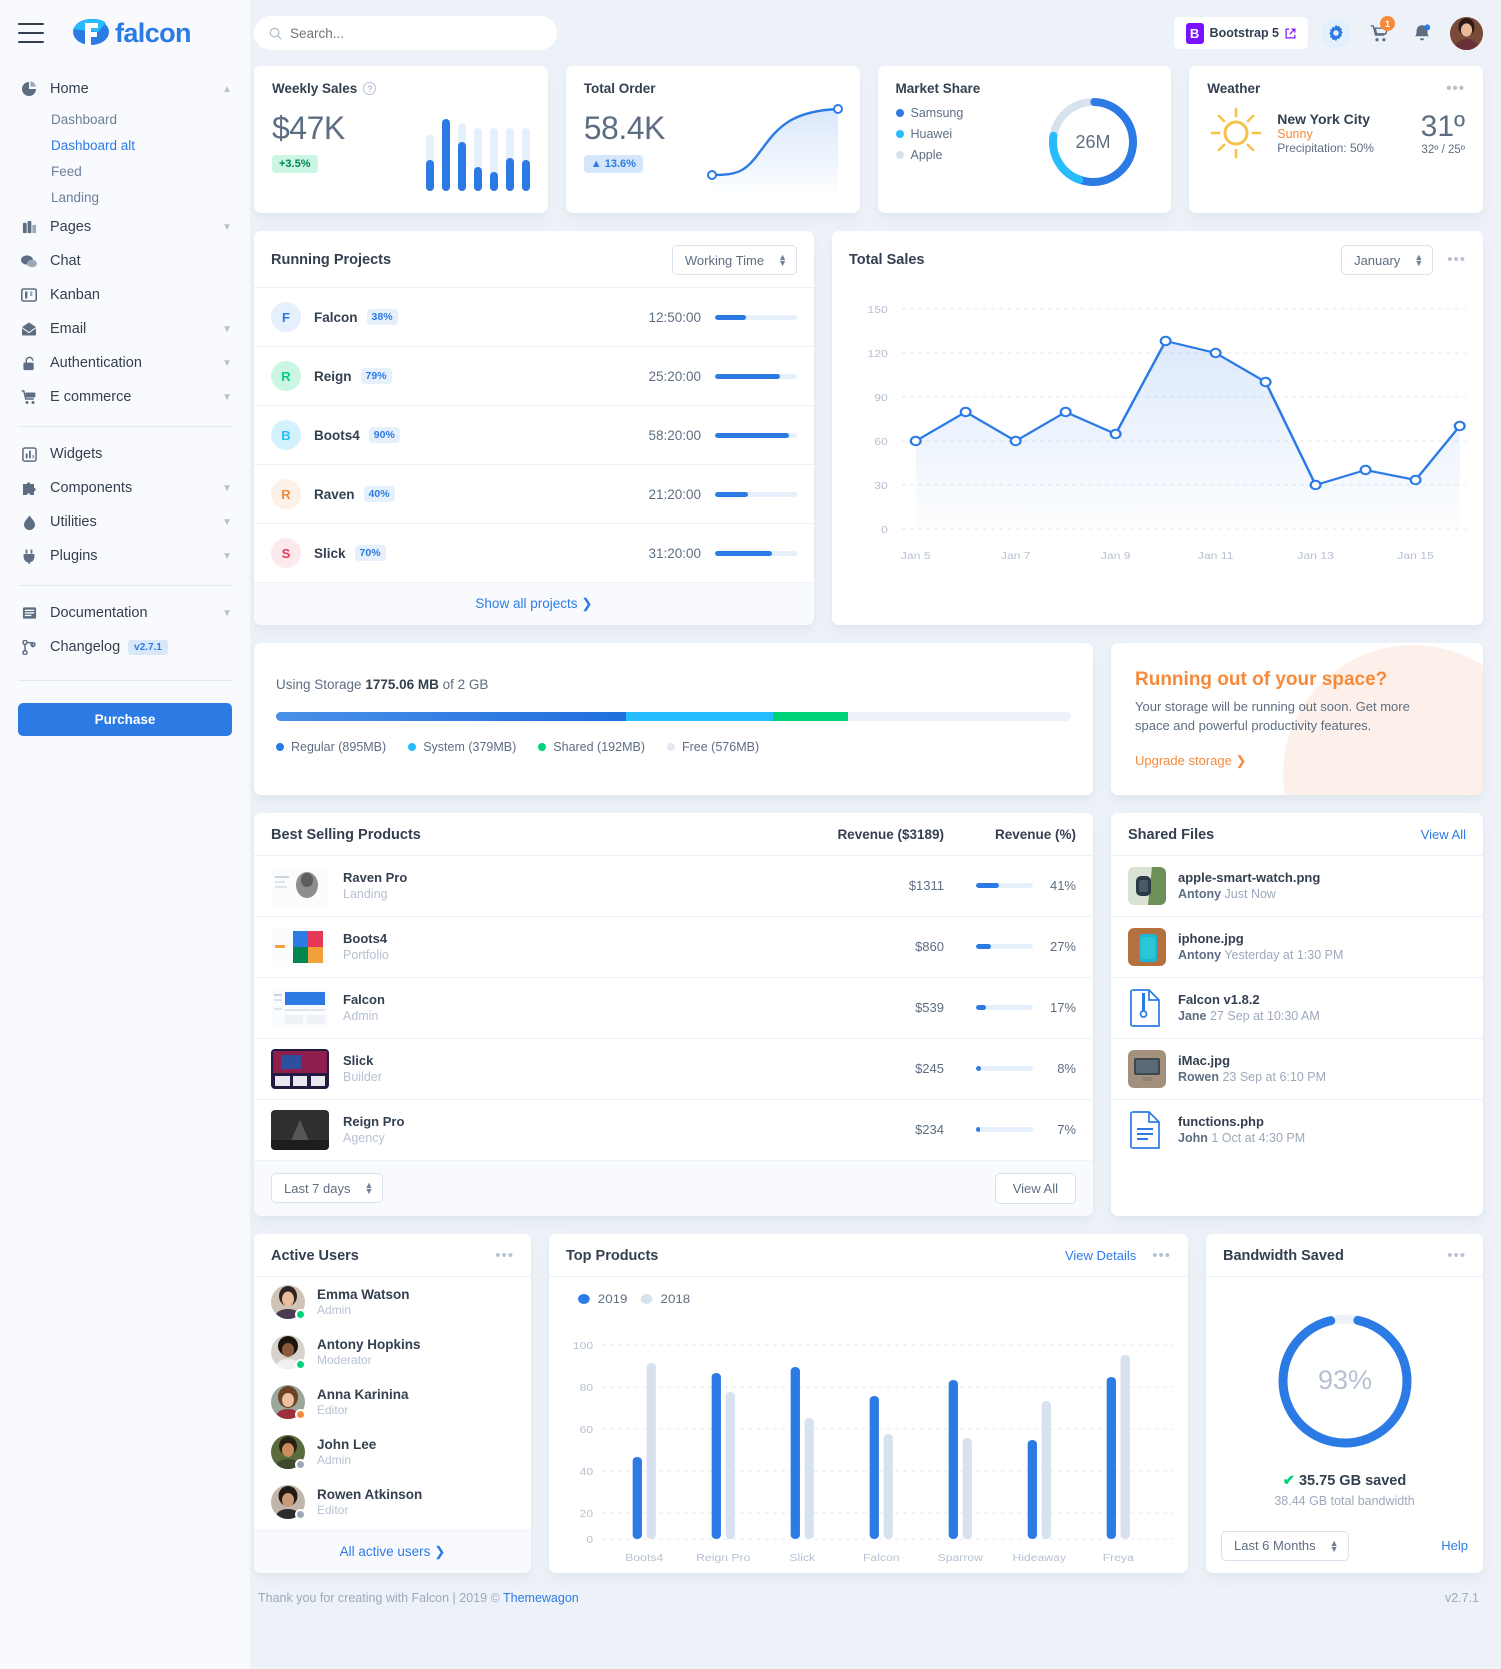  Describe the element at coordinates (141, 119) in the screenshot. I see `sidebar-item-dashboard: Dashboard` at that location.